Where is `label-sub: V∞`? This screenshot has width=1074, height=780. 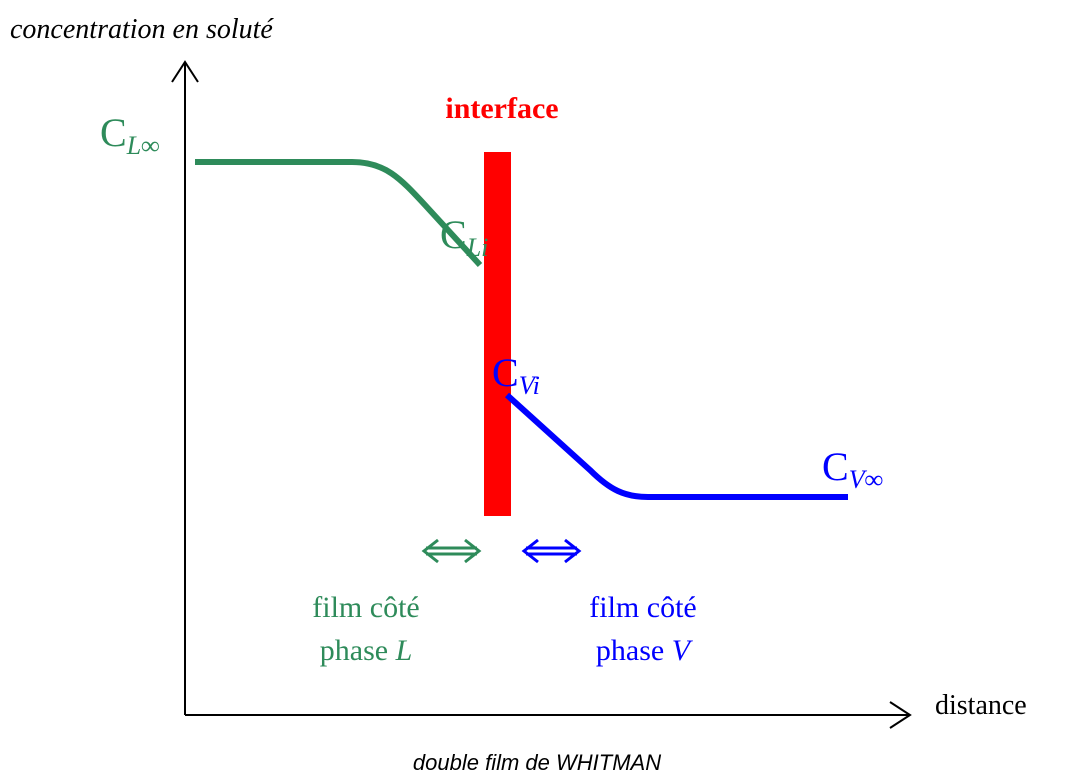
label-sub: V∞ is located at coordinates (866, 479).